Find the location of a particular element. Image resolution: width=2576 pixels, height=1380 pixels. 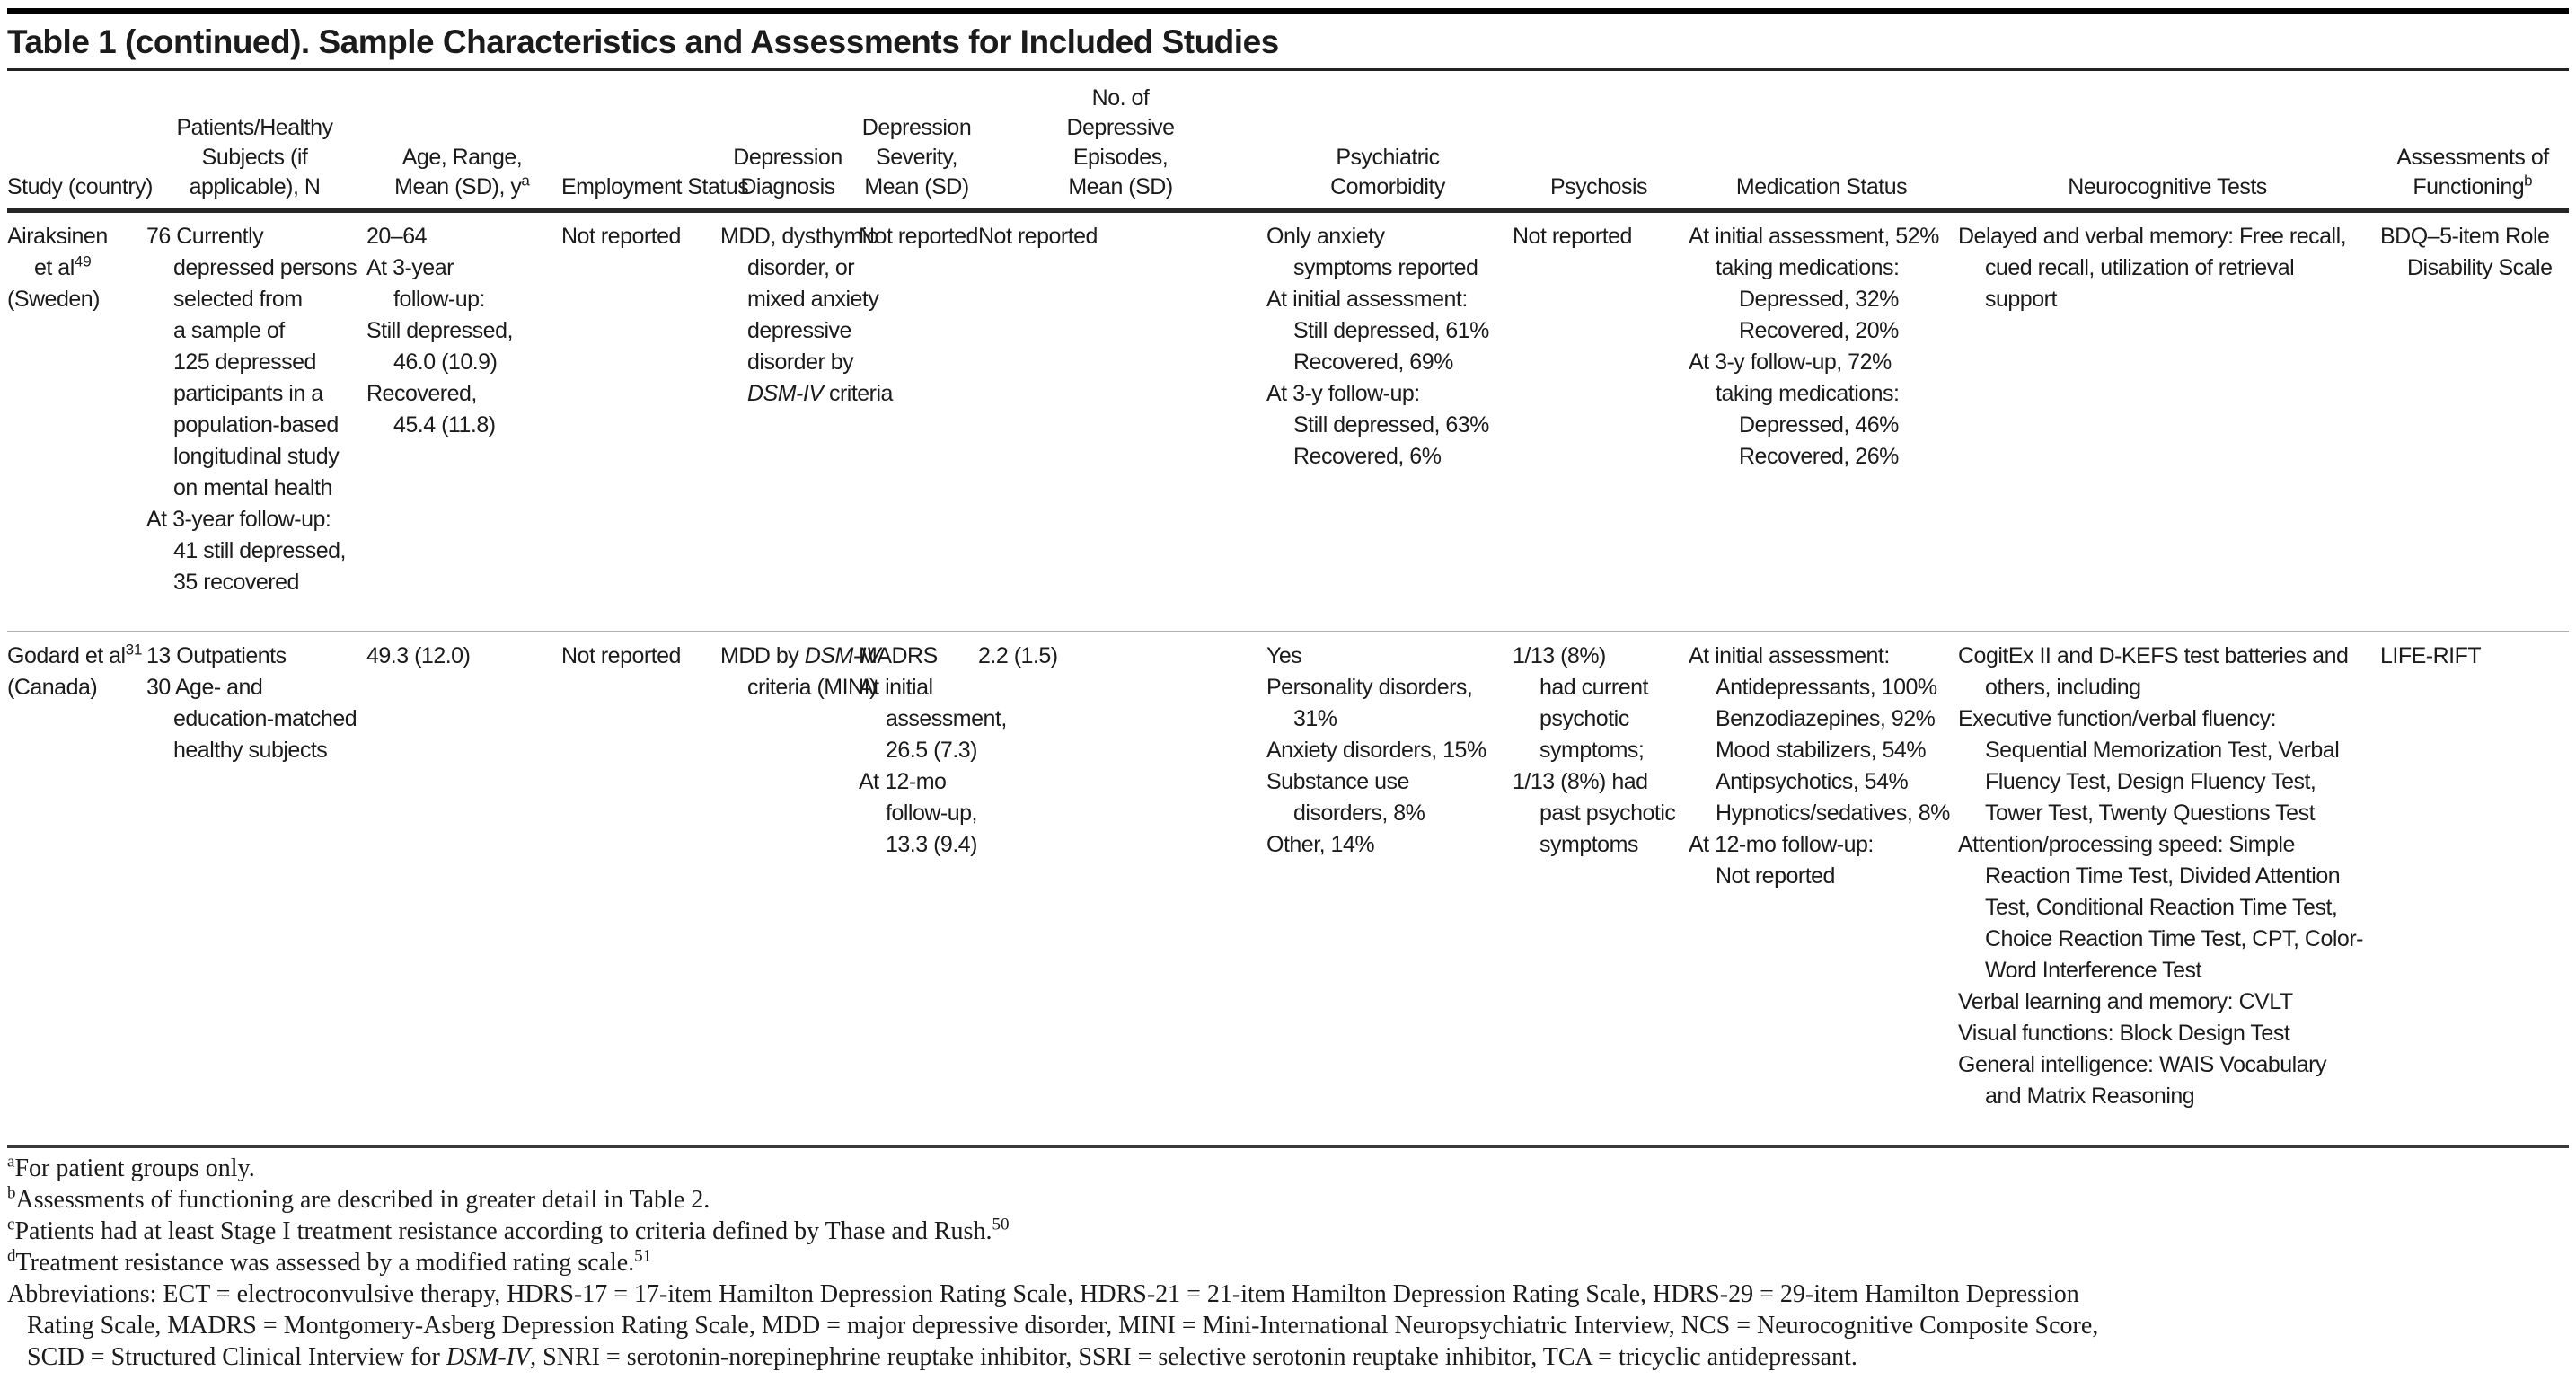

cell-line: symptoms reported is located at coordinates (1385, 267).